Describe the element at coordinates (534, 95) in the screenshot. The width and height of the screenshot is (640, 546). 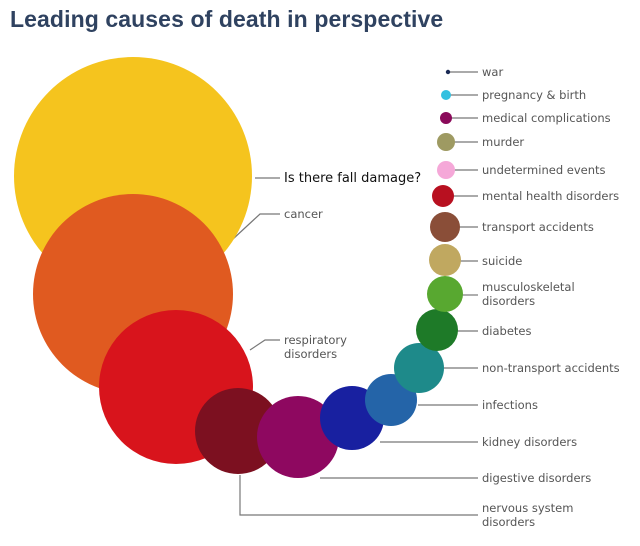
I see `label-pregnancy: pregnancy & birth` at that location.